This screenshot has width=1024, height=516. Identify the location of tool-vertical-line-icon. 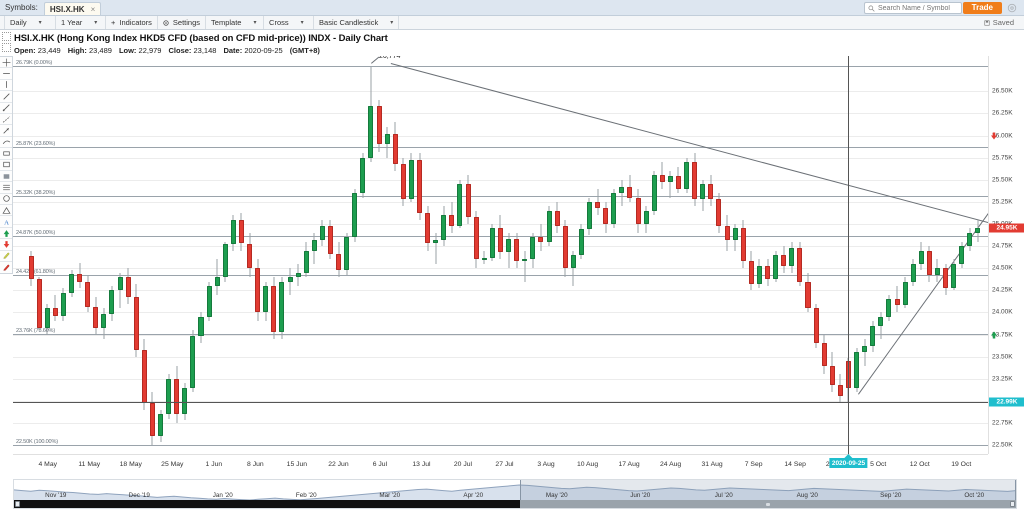
(6, 86).